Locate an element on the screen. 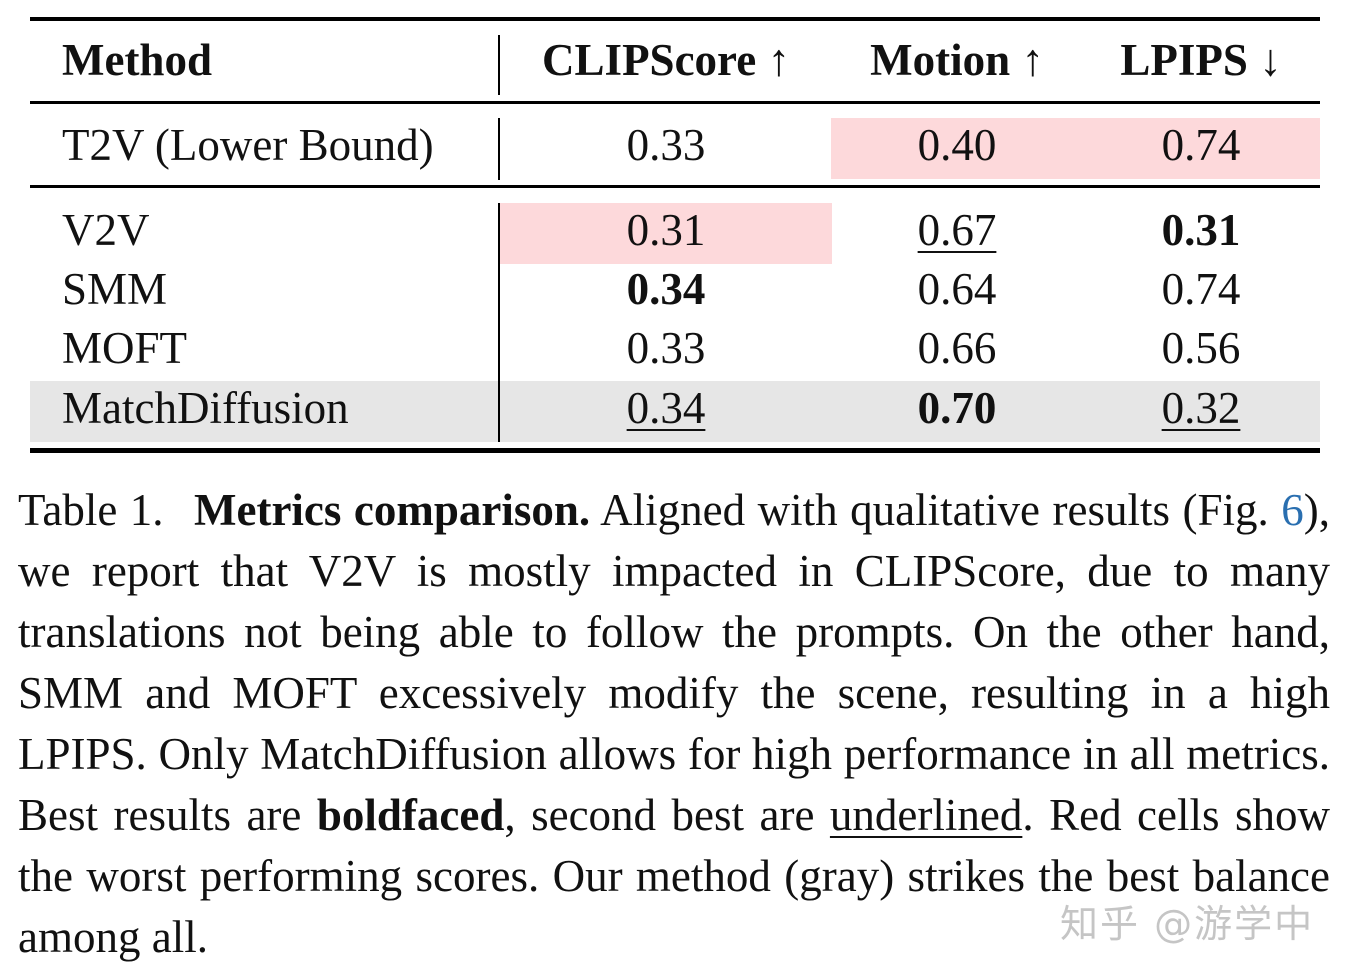  header-motion: Motion ↑ is located at coordinates (957, 60).